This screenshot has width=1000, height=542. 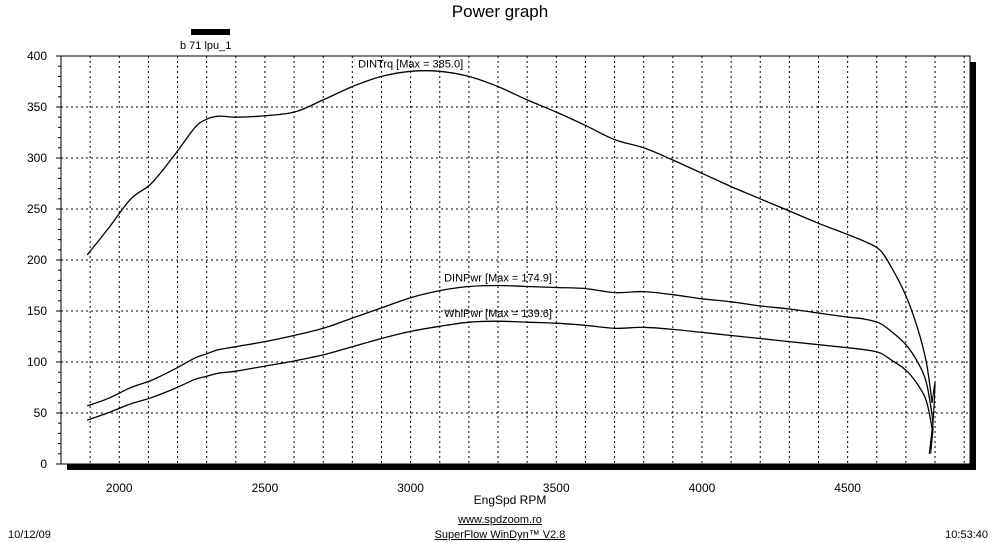 I want to click on y-tick-label: 350, so click(x=37, y=107).